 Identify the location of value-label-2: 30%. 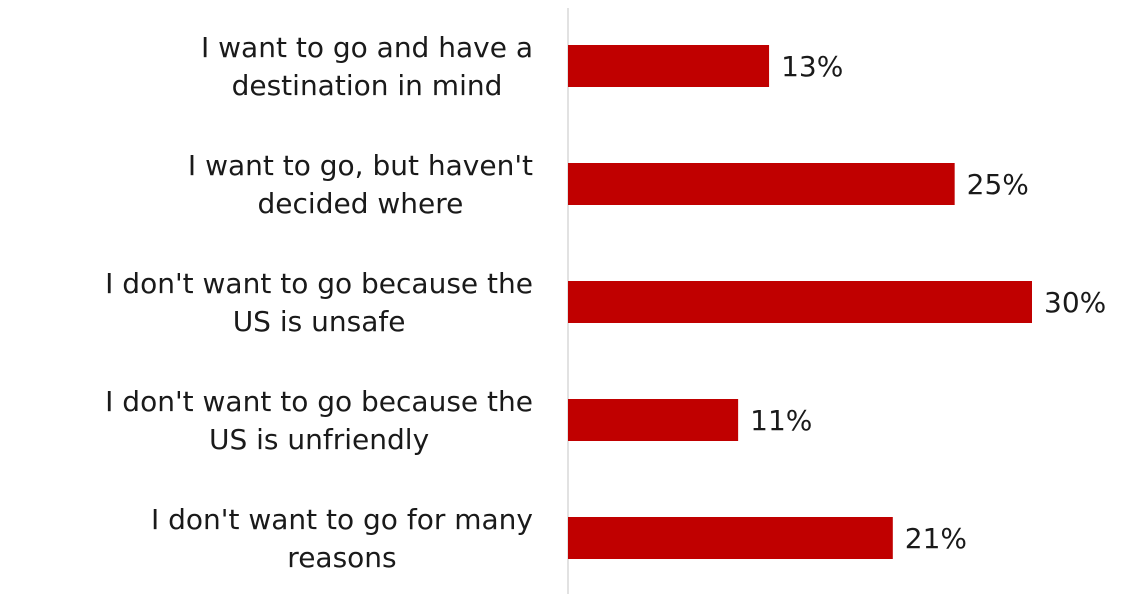
(1075, 302).